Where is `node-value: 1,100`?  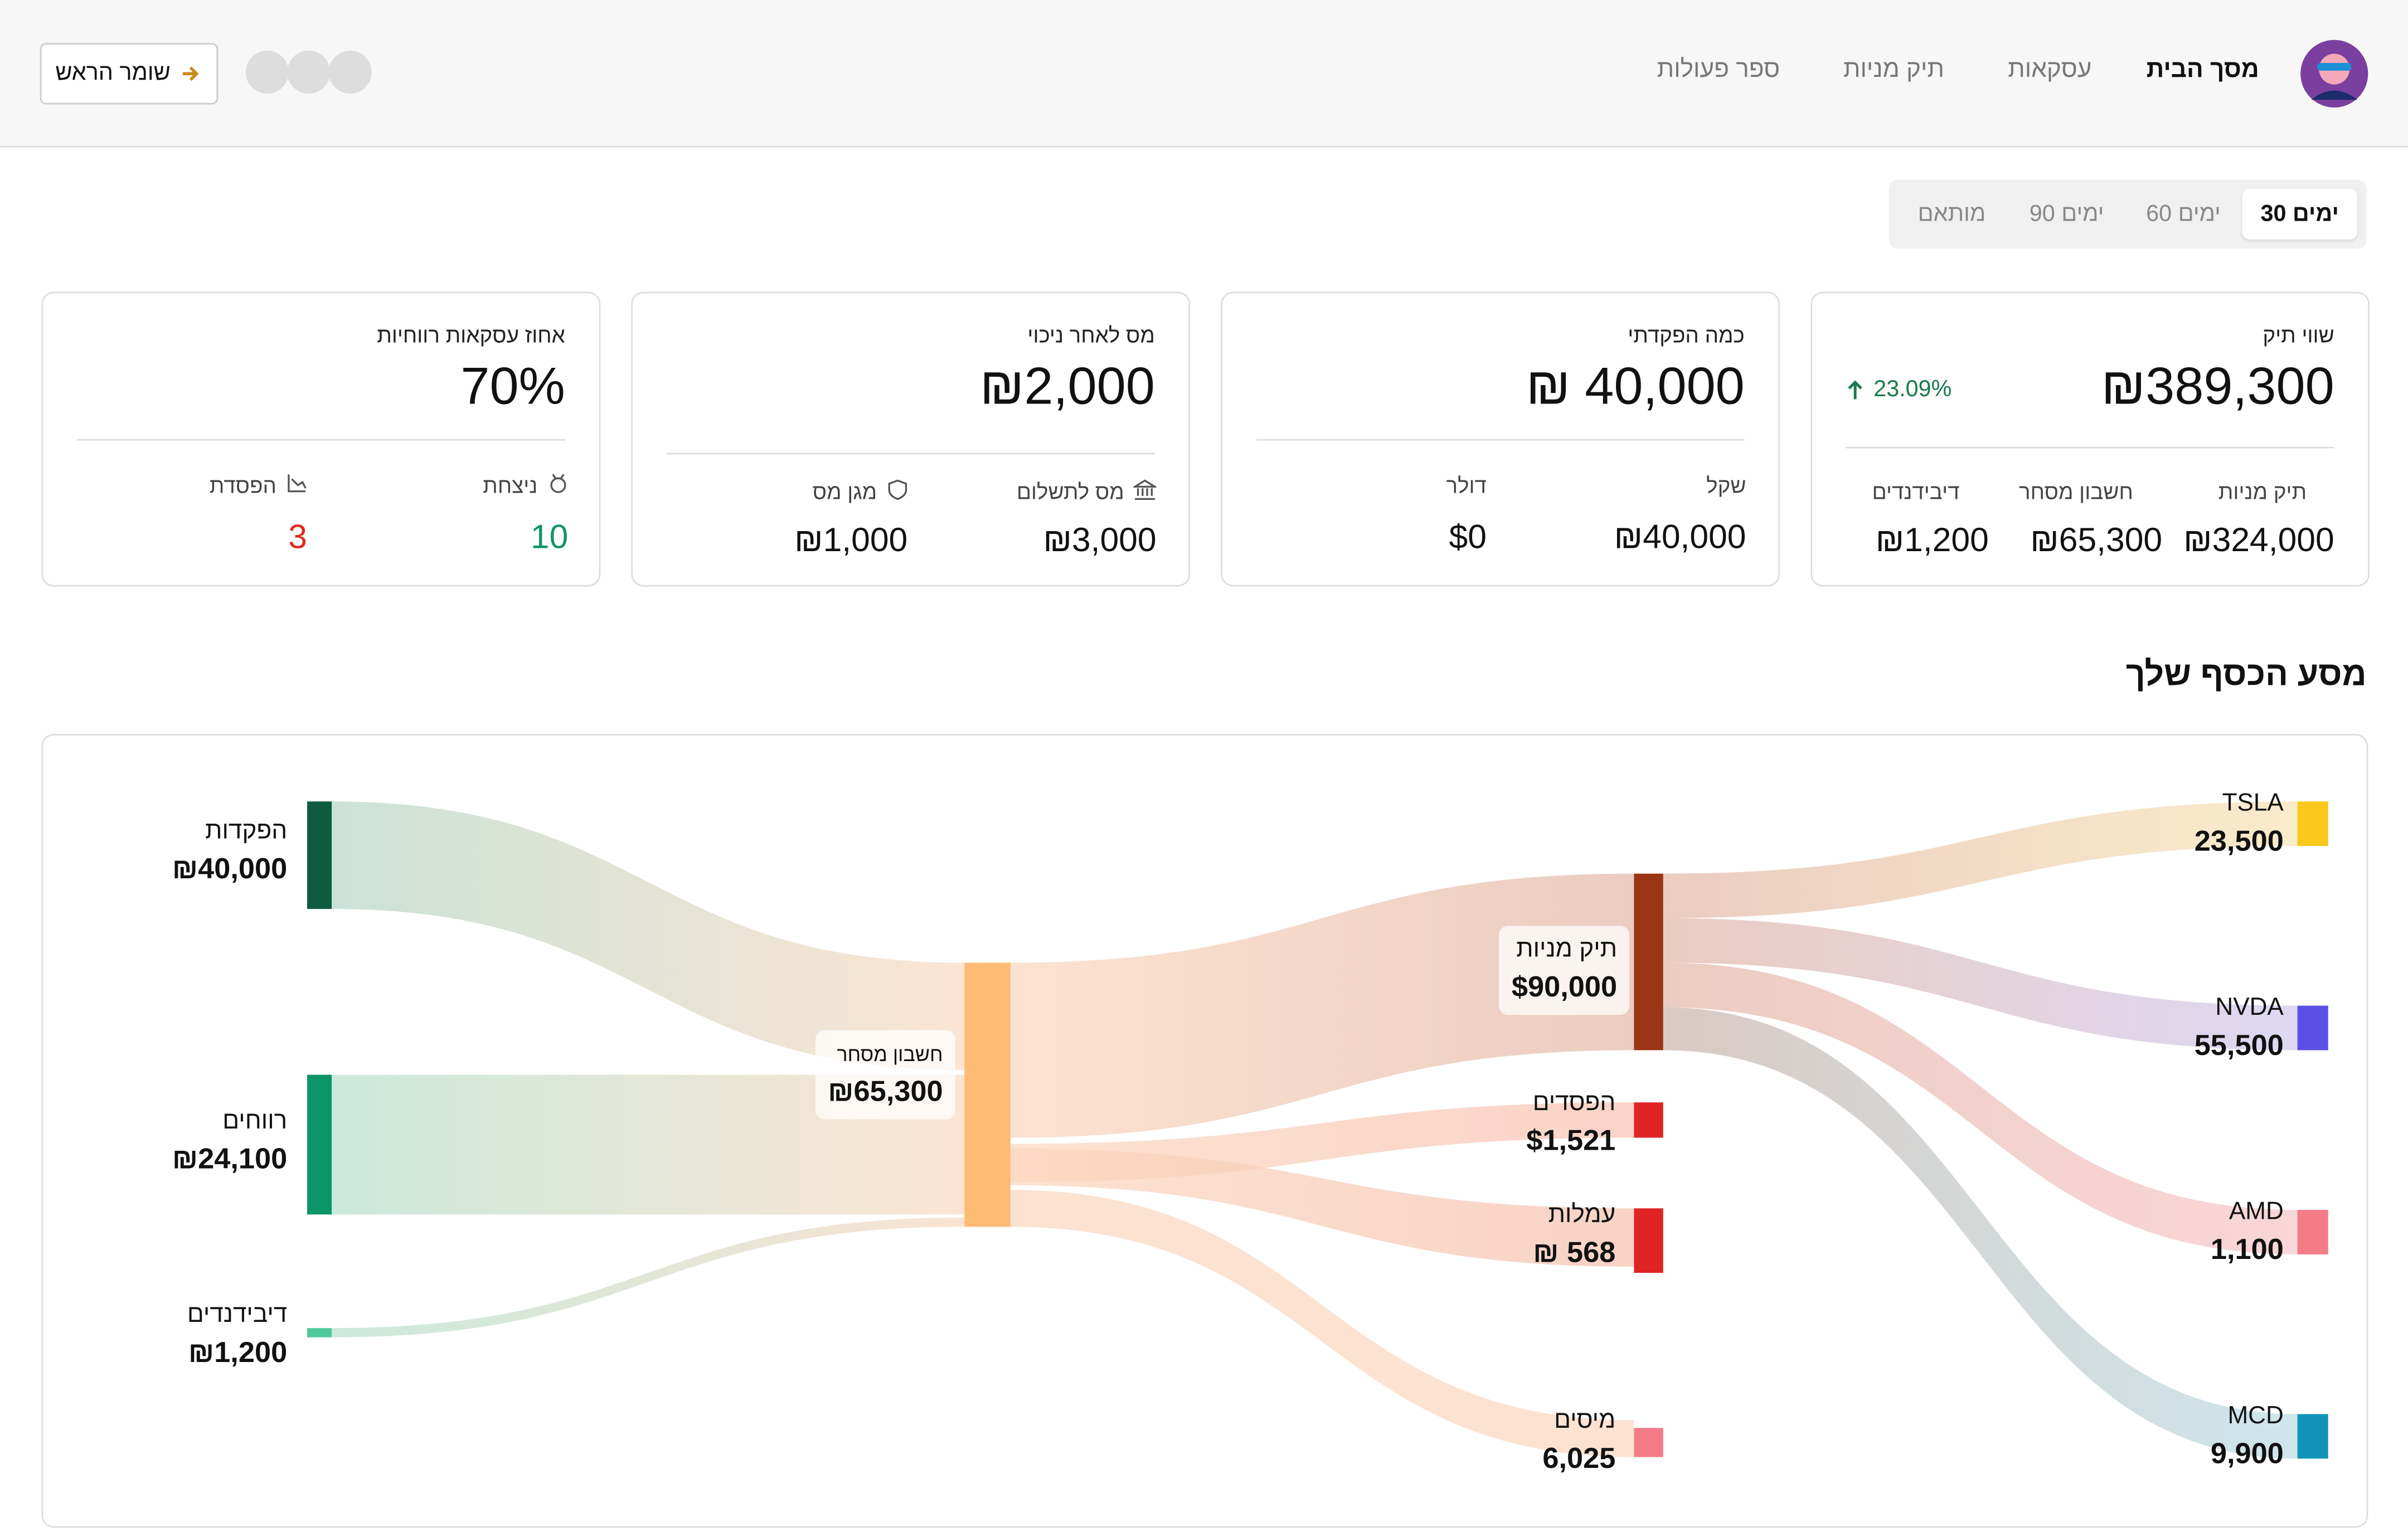 node-value: 1,100 is located at coordinates (2247, 1250).